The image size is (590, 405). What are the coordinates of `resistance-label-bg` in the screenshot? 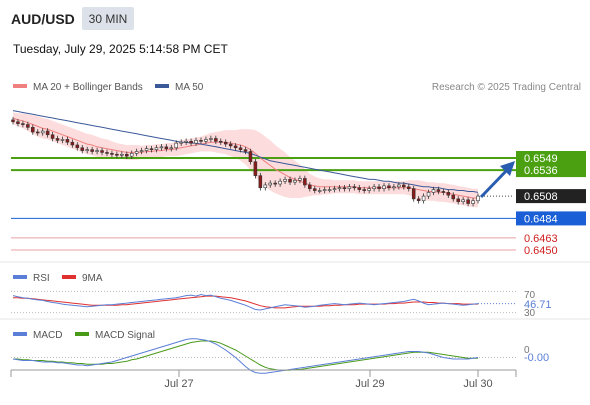 It's located at (551, 170).